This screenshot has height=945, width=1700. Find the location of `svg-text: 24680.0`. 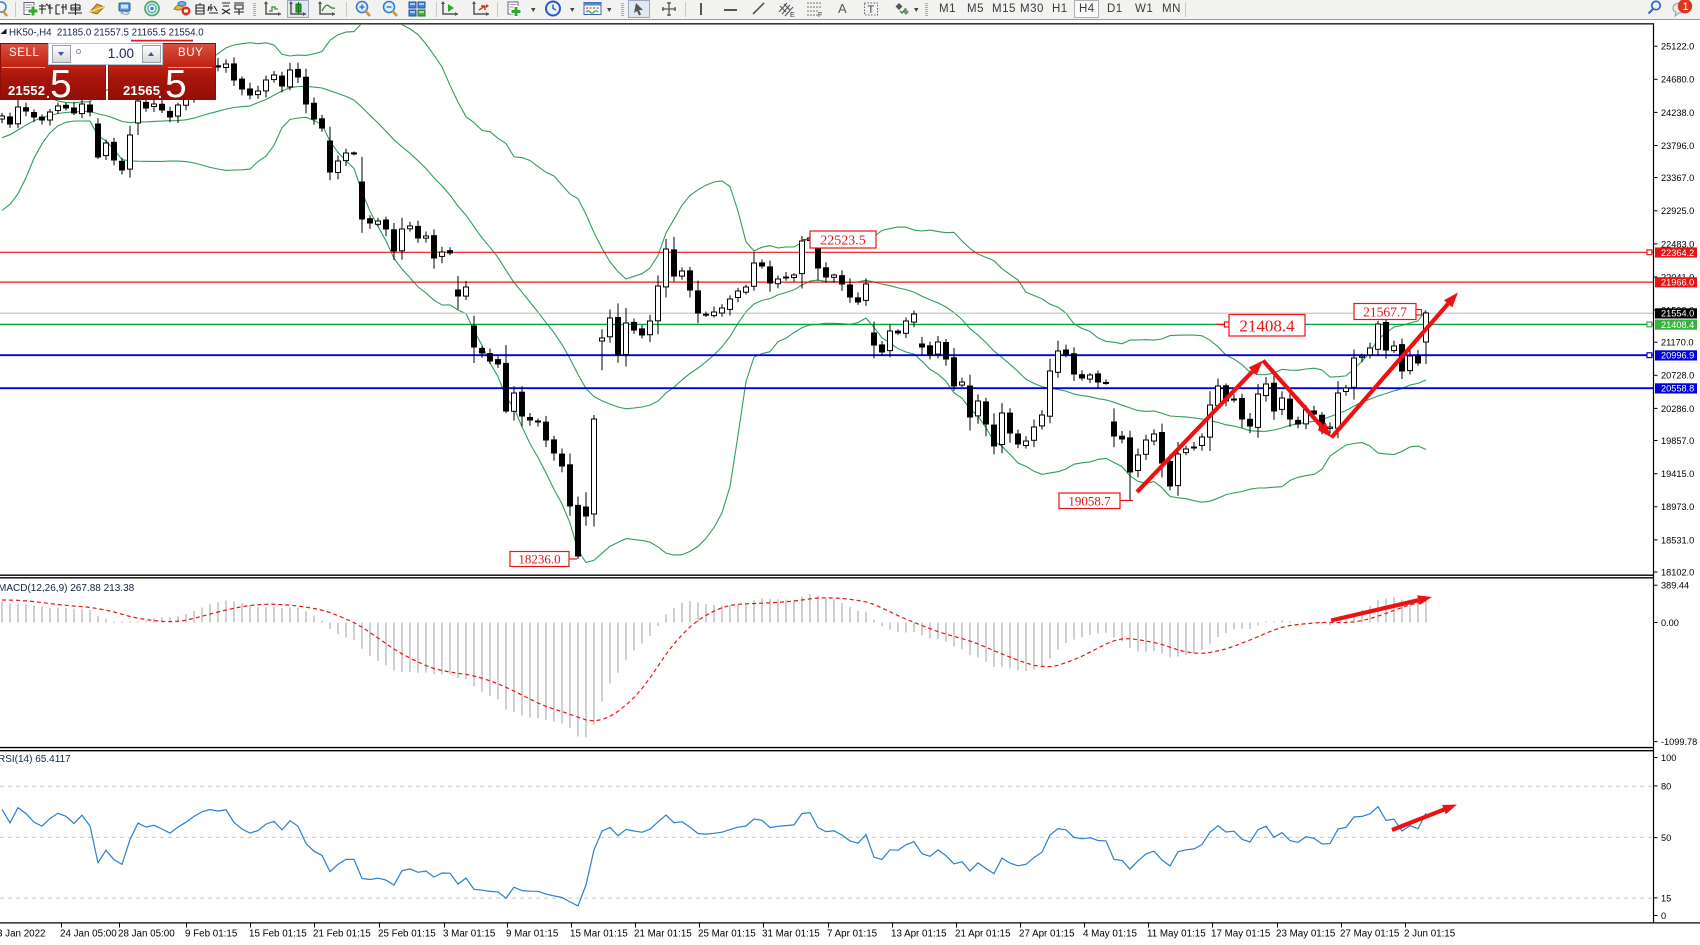

svg-text: 24680.0 is located at coordinates (1677, 80).